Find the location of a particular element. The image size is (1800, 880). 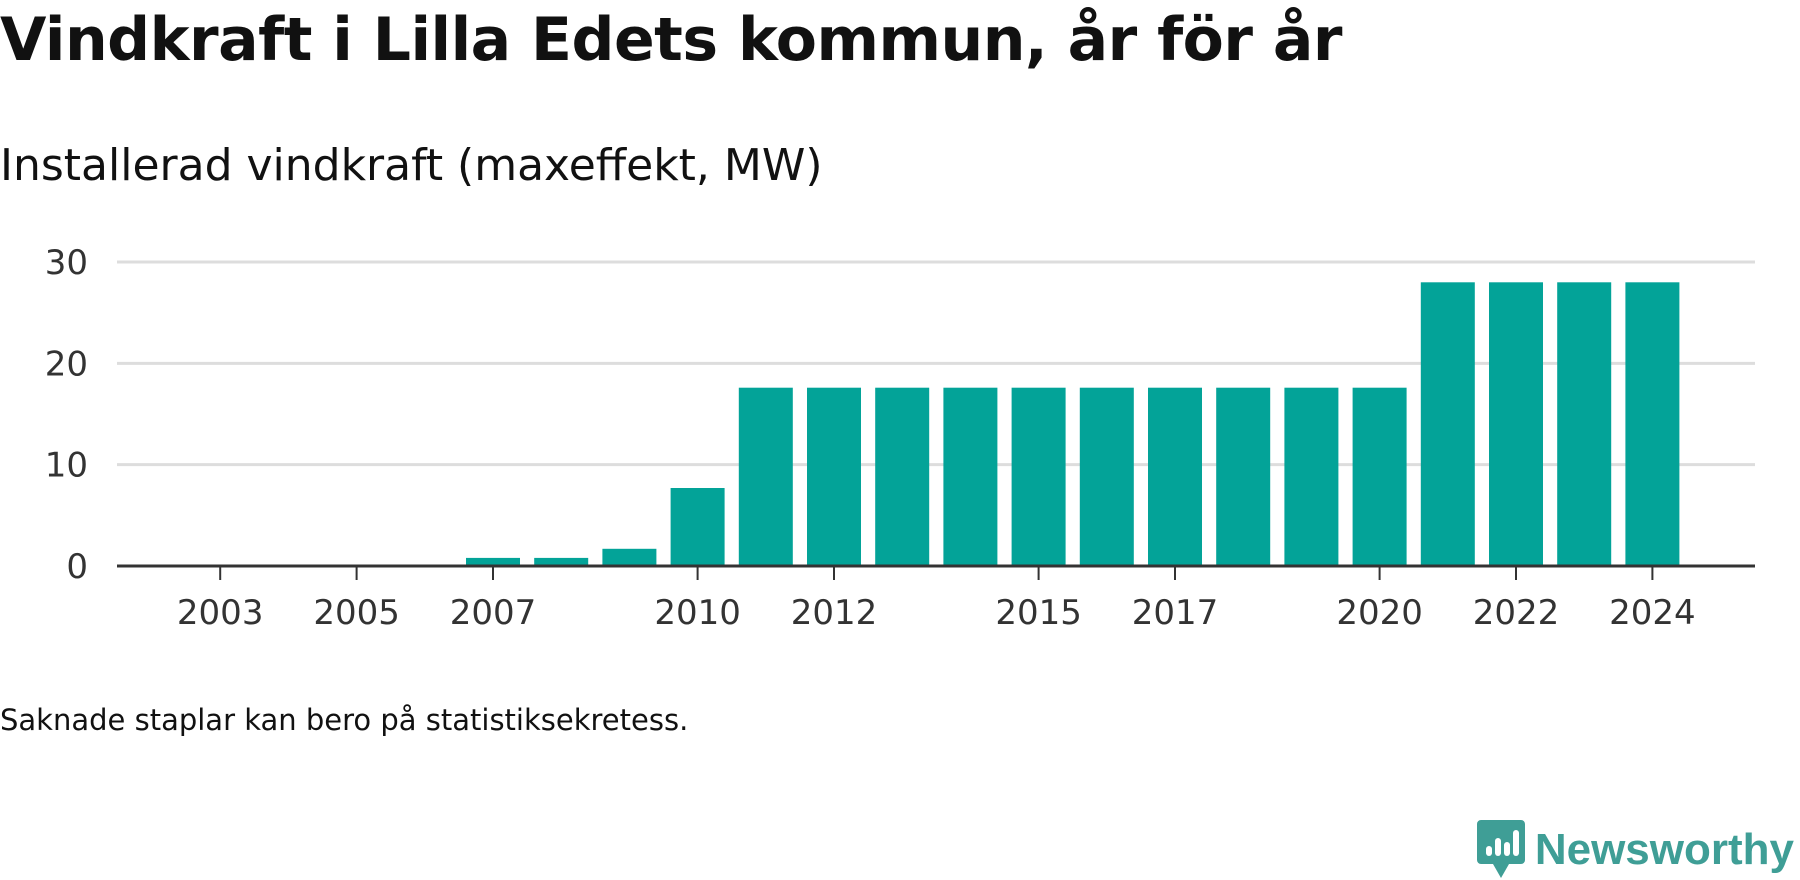

x-tick-label: 2017 is located at coordinates (1175, 613).